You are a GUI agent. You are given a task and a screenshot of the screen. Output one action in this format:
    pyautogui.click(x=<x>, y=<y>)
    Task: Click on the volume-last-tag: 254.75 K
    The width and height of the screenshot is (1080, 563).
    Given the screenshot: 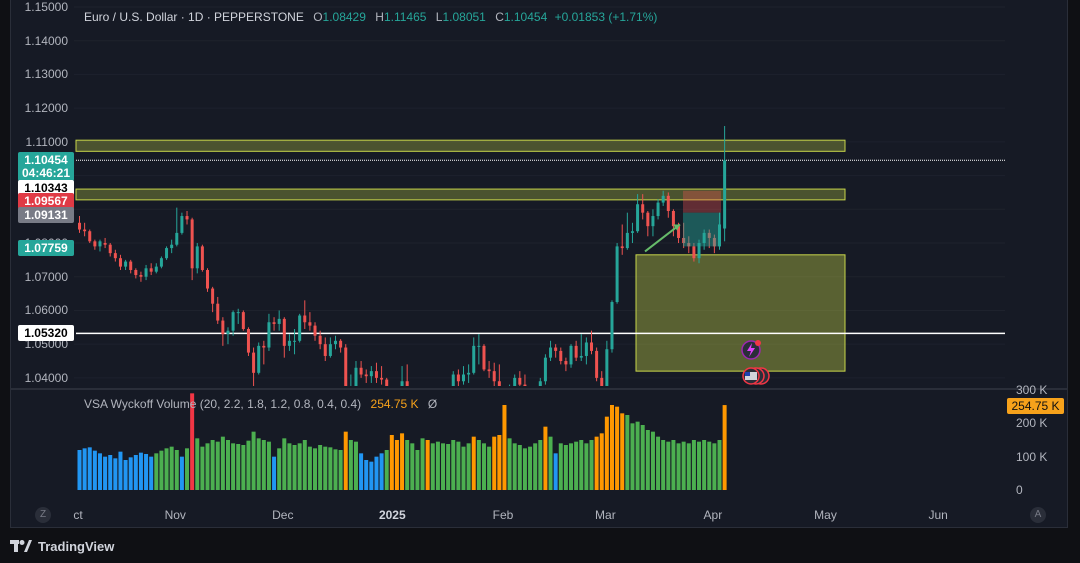 What is the action you would take?
    pyautogui.click(x=1035, y=406)
    